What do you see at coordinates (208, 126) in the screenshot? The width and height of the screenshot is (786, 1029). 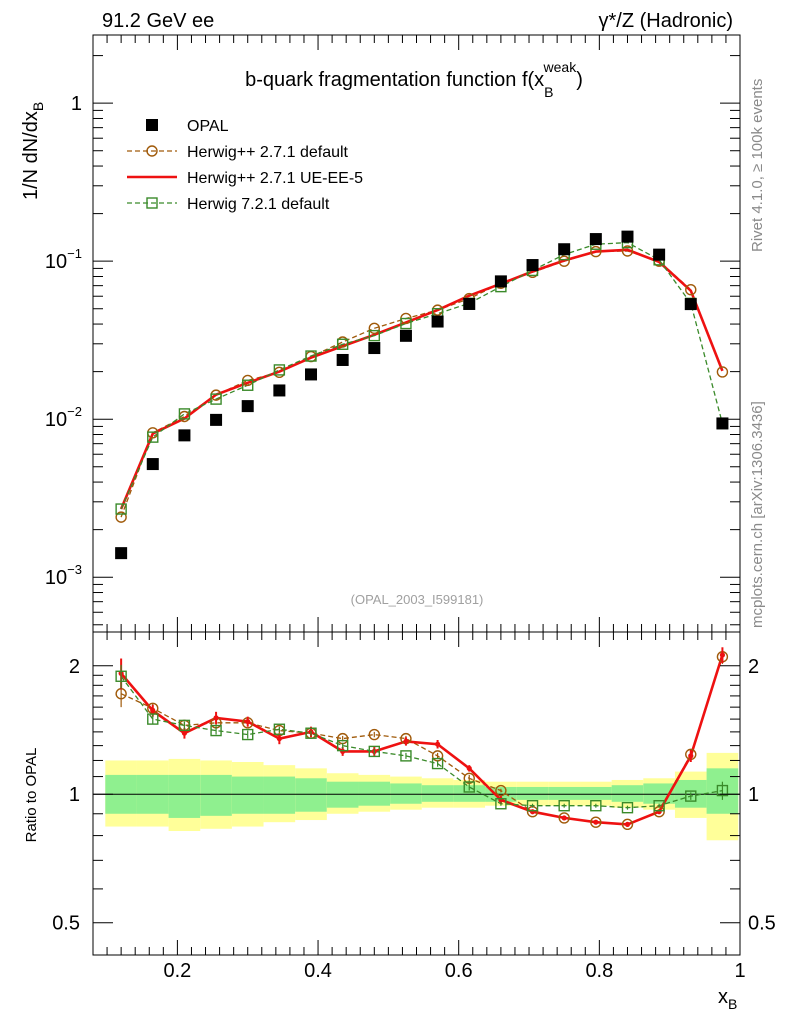 I see `legend-label: OPAL` at bounding box center [208, 126].